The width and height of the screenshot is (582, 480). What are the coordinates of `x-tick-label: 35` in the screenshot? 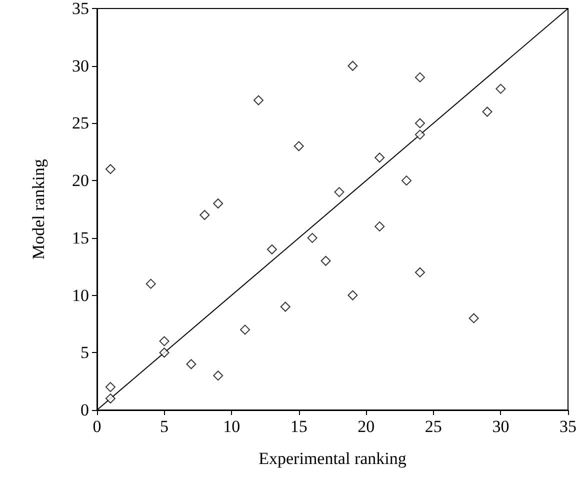 It's located at (568, 426).